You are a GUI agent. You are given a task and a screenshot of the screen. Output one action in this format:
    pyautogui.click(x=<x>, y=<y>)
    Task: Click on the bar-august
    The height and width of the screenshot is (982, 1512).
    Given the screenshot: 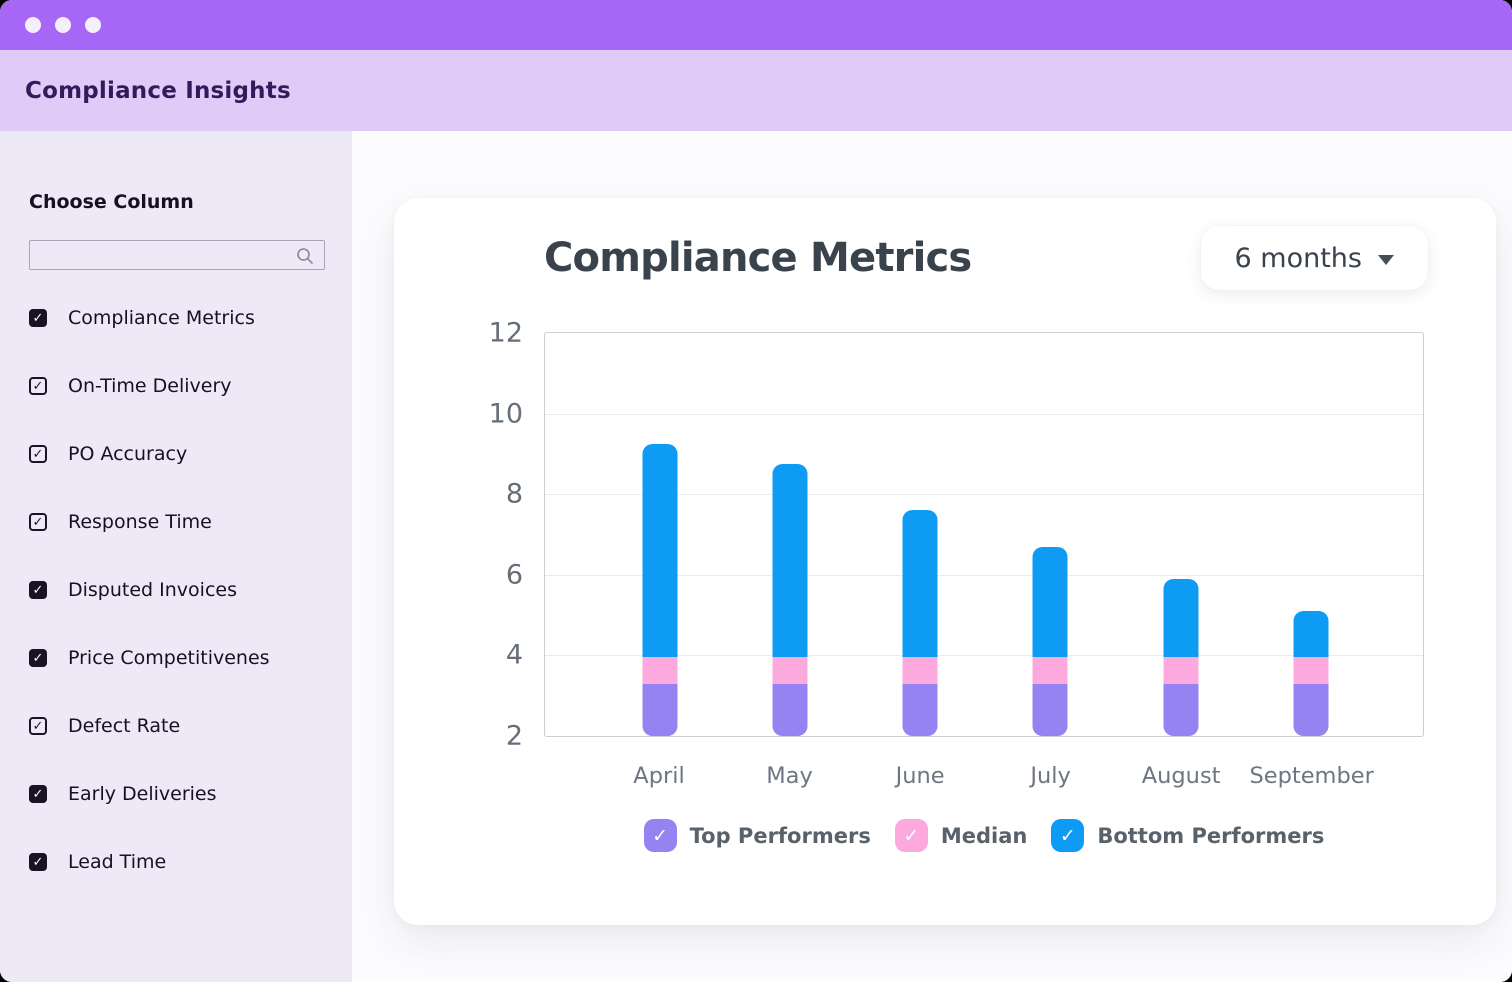 What is the action you would take?
    pyautogui.click(x=1181, y=657)
    